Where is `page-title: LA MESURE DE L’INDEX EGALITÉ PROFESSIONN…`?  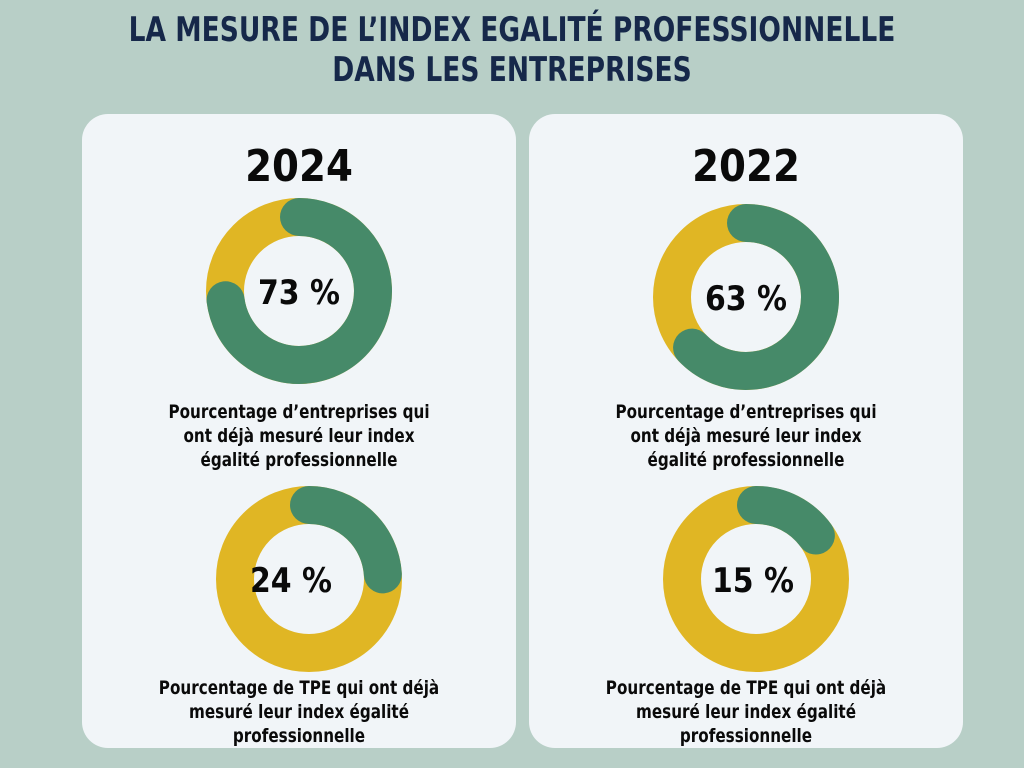 page-title: LA MESURE DE L’INDEX EGALITÉ PROFESSIONN… is located at coordinates (512, 50).